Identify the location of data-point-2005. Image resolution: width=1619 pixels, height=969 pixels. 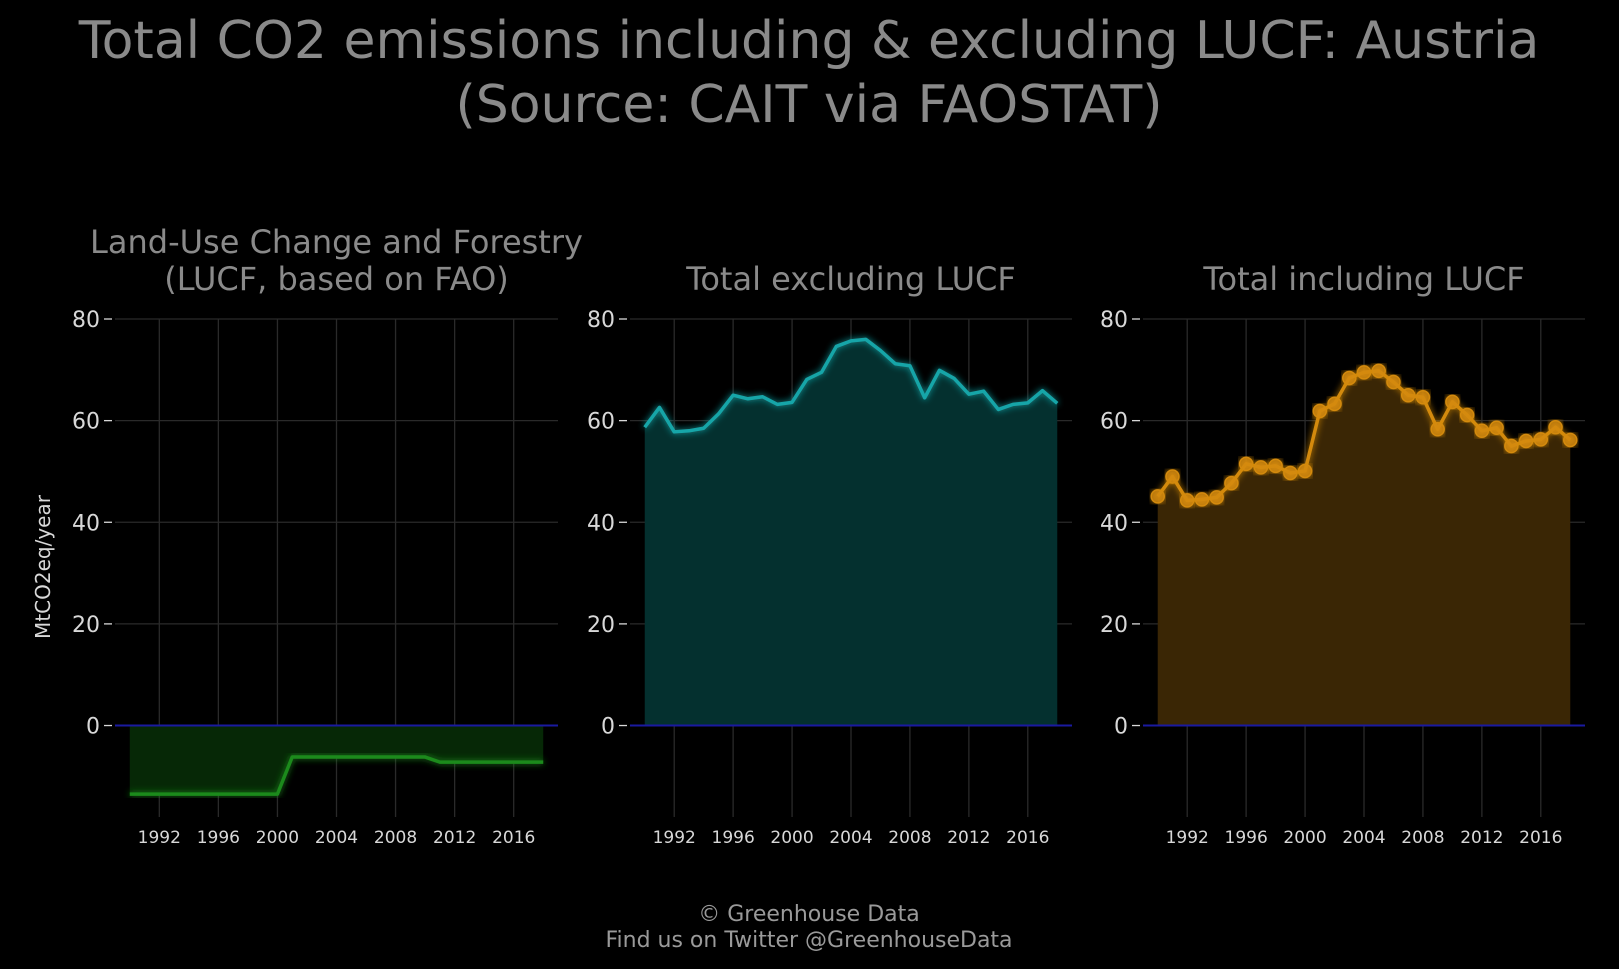
(1378, 371).